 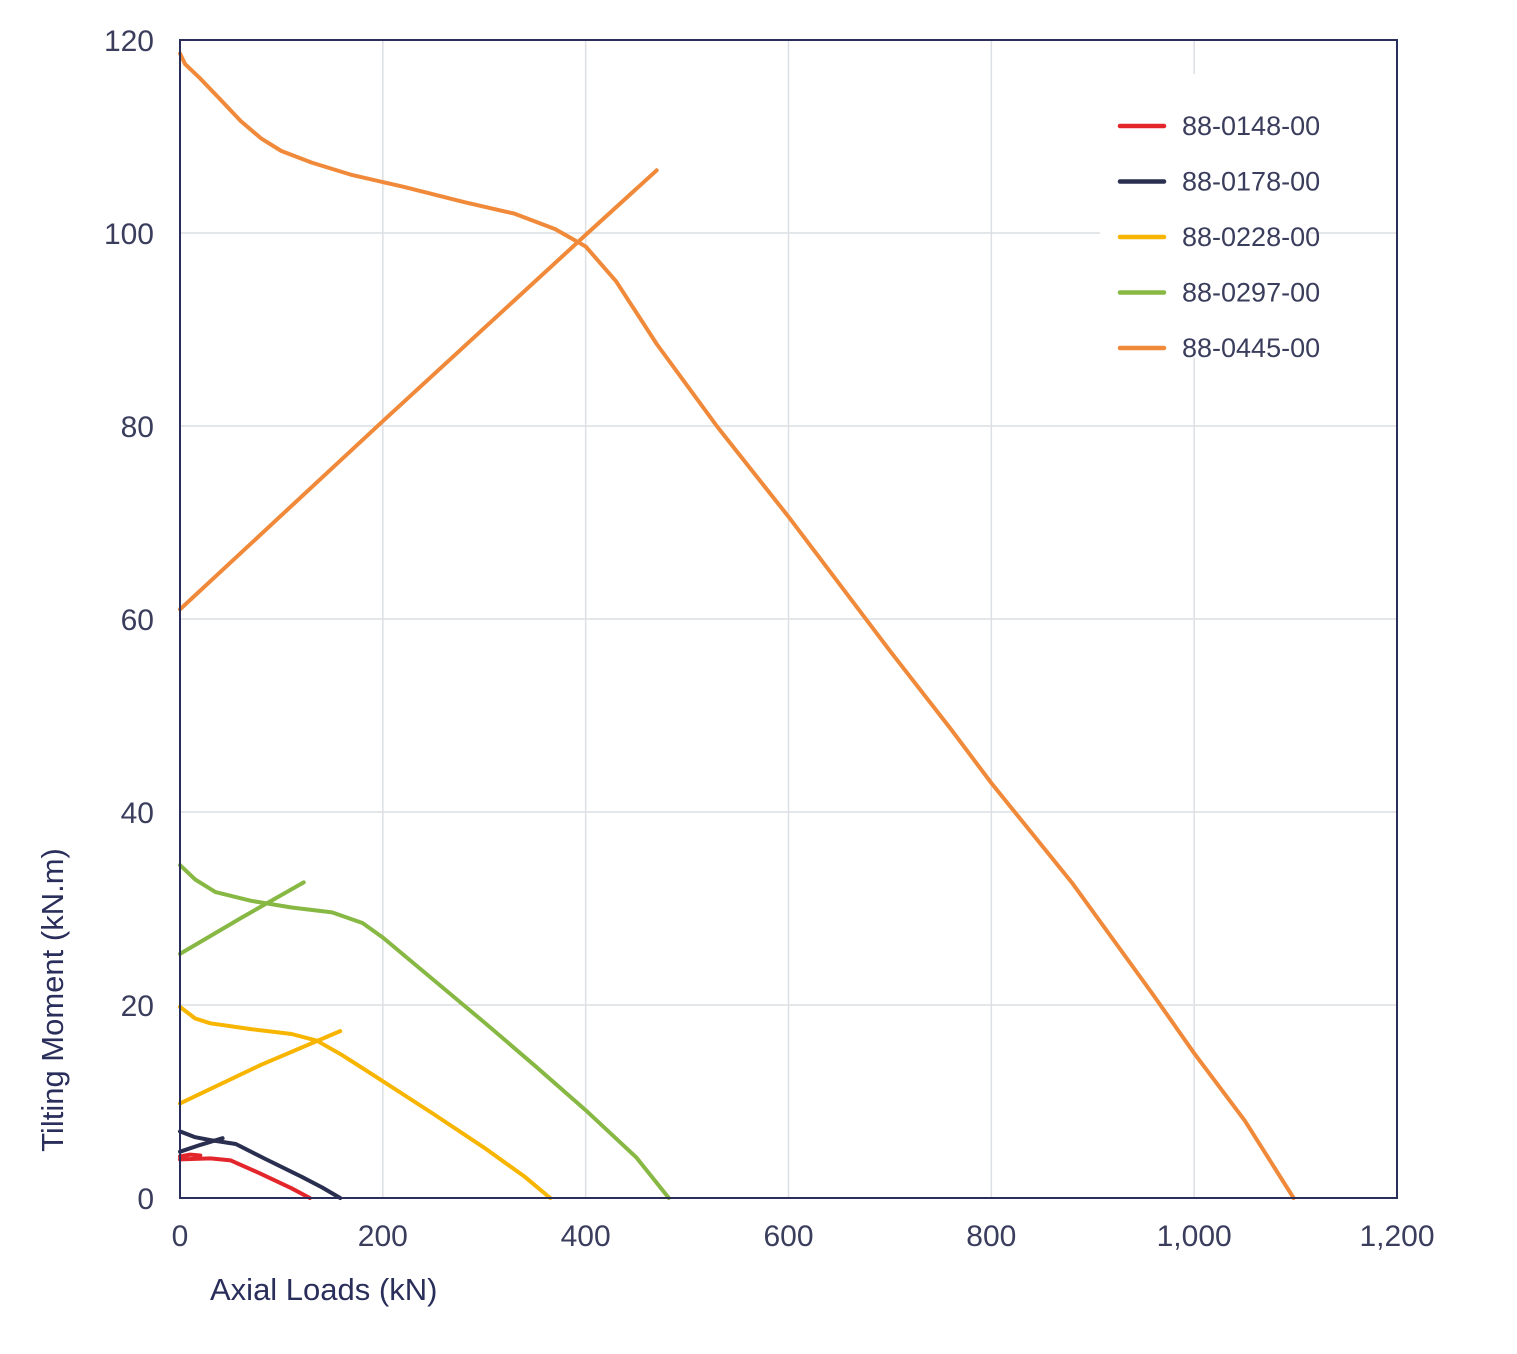 I want to click on x-axis-title: Axial Loads (kN), so click(x=323, y=1289).